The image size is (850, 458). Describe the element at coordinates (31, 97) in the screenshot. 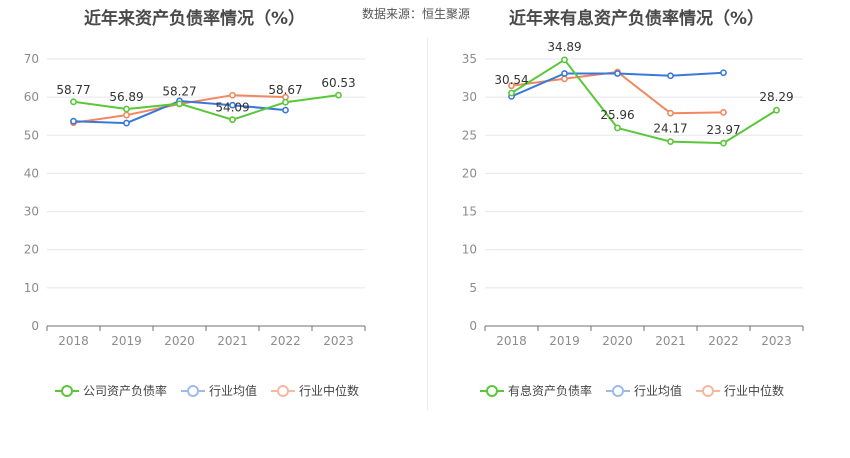

I see `y-tick-label: 60` at that location.